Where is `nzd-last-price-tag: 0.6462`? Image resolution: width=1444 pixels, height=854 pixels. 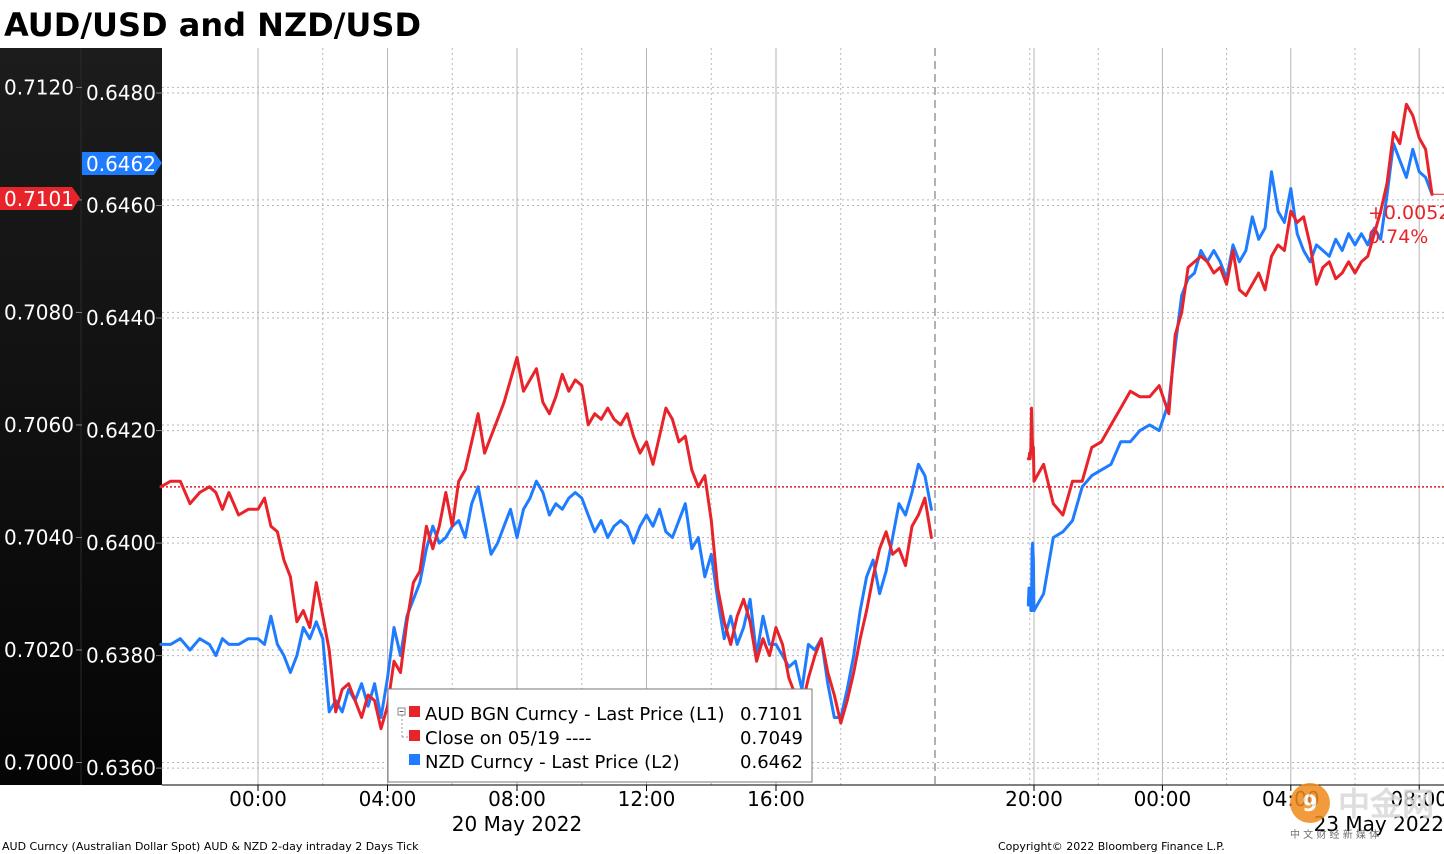 nzd-last-price-tag: 0.6462 is located at coordinates (122, 164).